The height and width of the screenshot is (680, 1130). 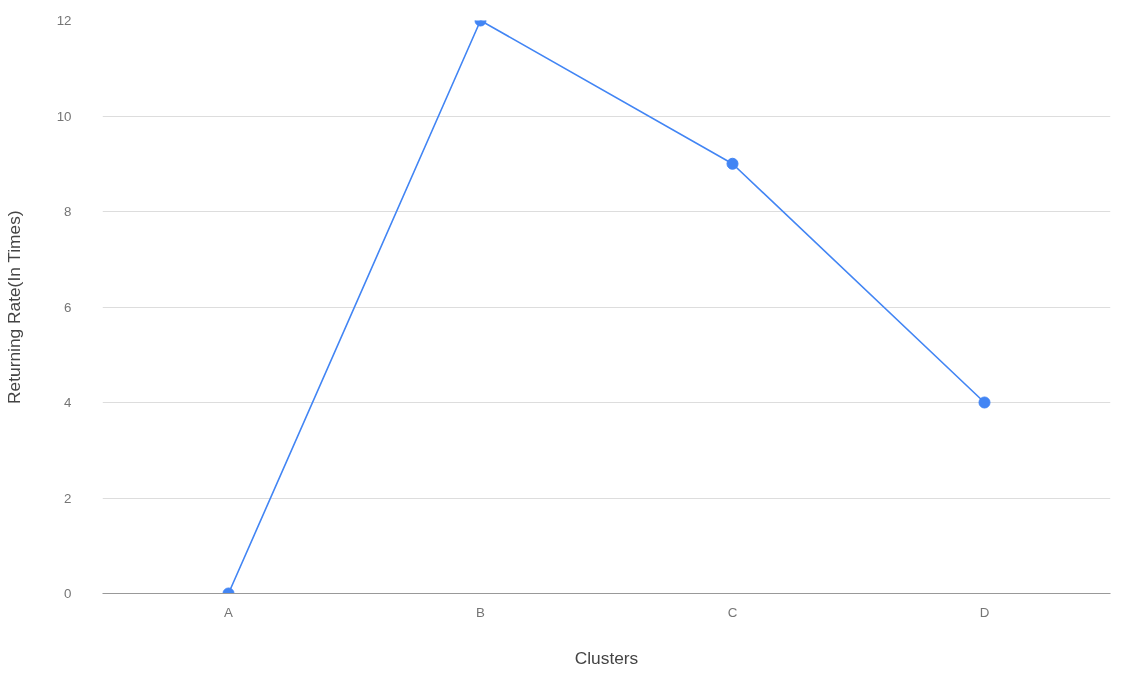 What do you see at coordinates (13, 307) in the screenshot?
I see `y-axis-title: Returning Rate(In Times)` at bounding box center [13, 307].